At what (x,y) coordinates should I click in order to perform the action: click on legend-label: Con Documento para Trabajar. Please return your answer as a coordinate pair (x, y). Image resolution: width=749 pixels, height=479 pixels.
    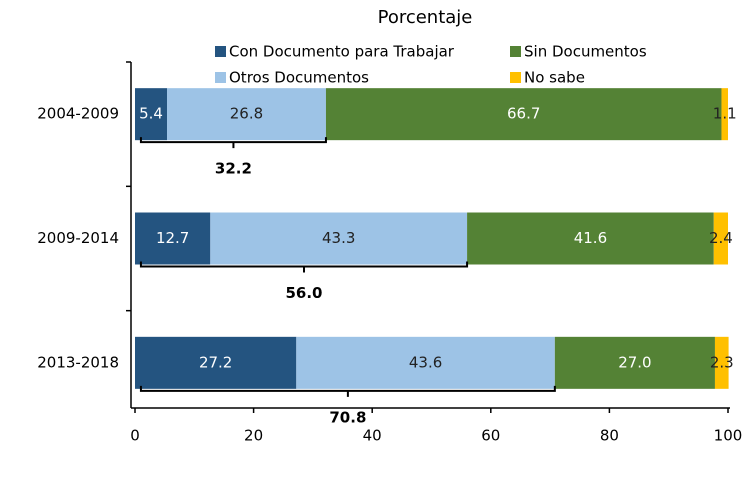
    Looking at the image, I should click on (342, 52).